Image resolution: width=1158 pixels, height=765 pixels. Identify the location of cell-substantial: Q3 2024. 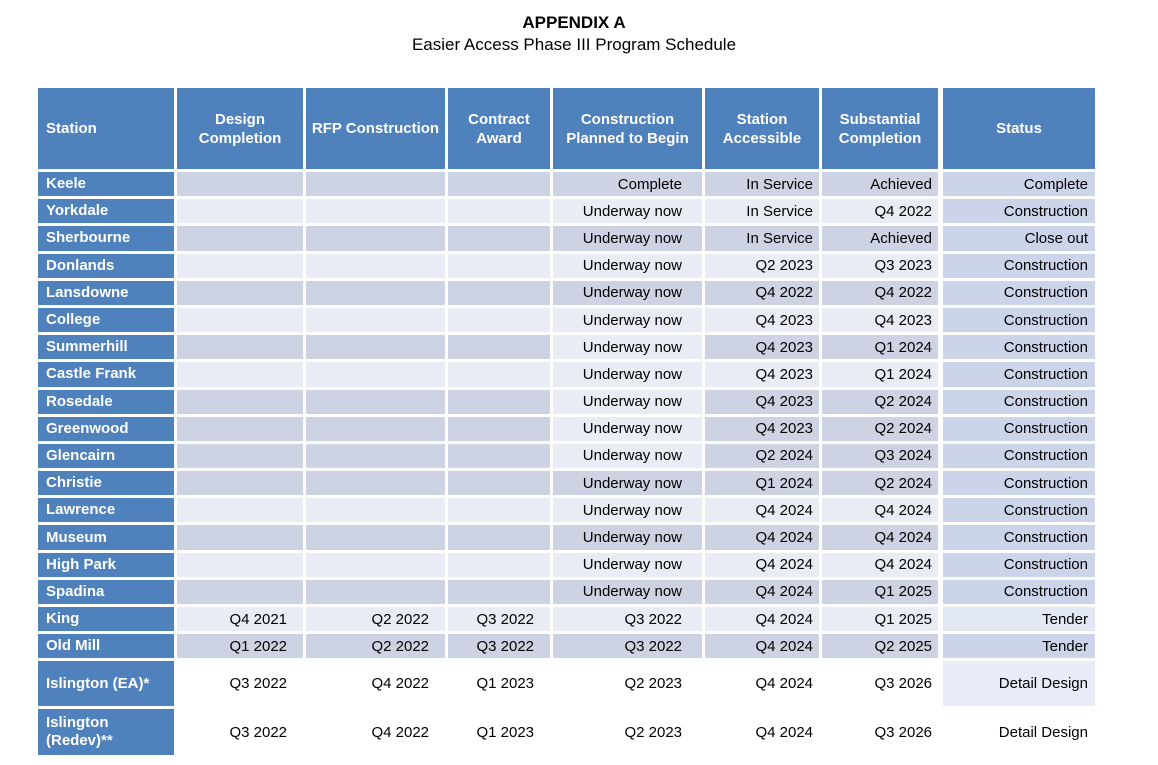
(880, 456).